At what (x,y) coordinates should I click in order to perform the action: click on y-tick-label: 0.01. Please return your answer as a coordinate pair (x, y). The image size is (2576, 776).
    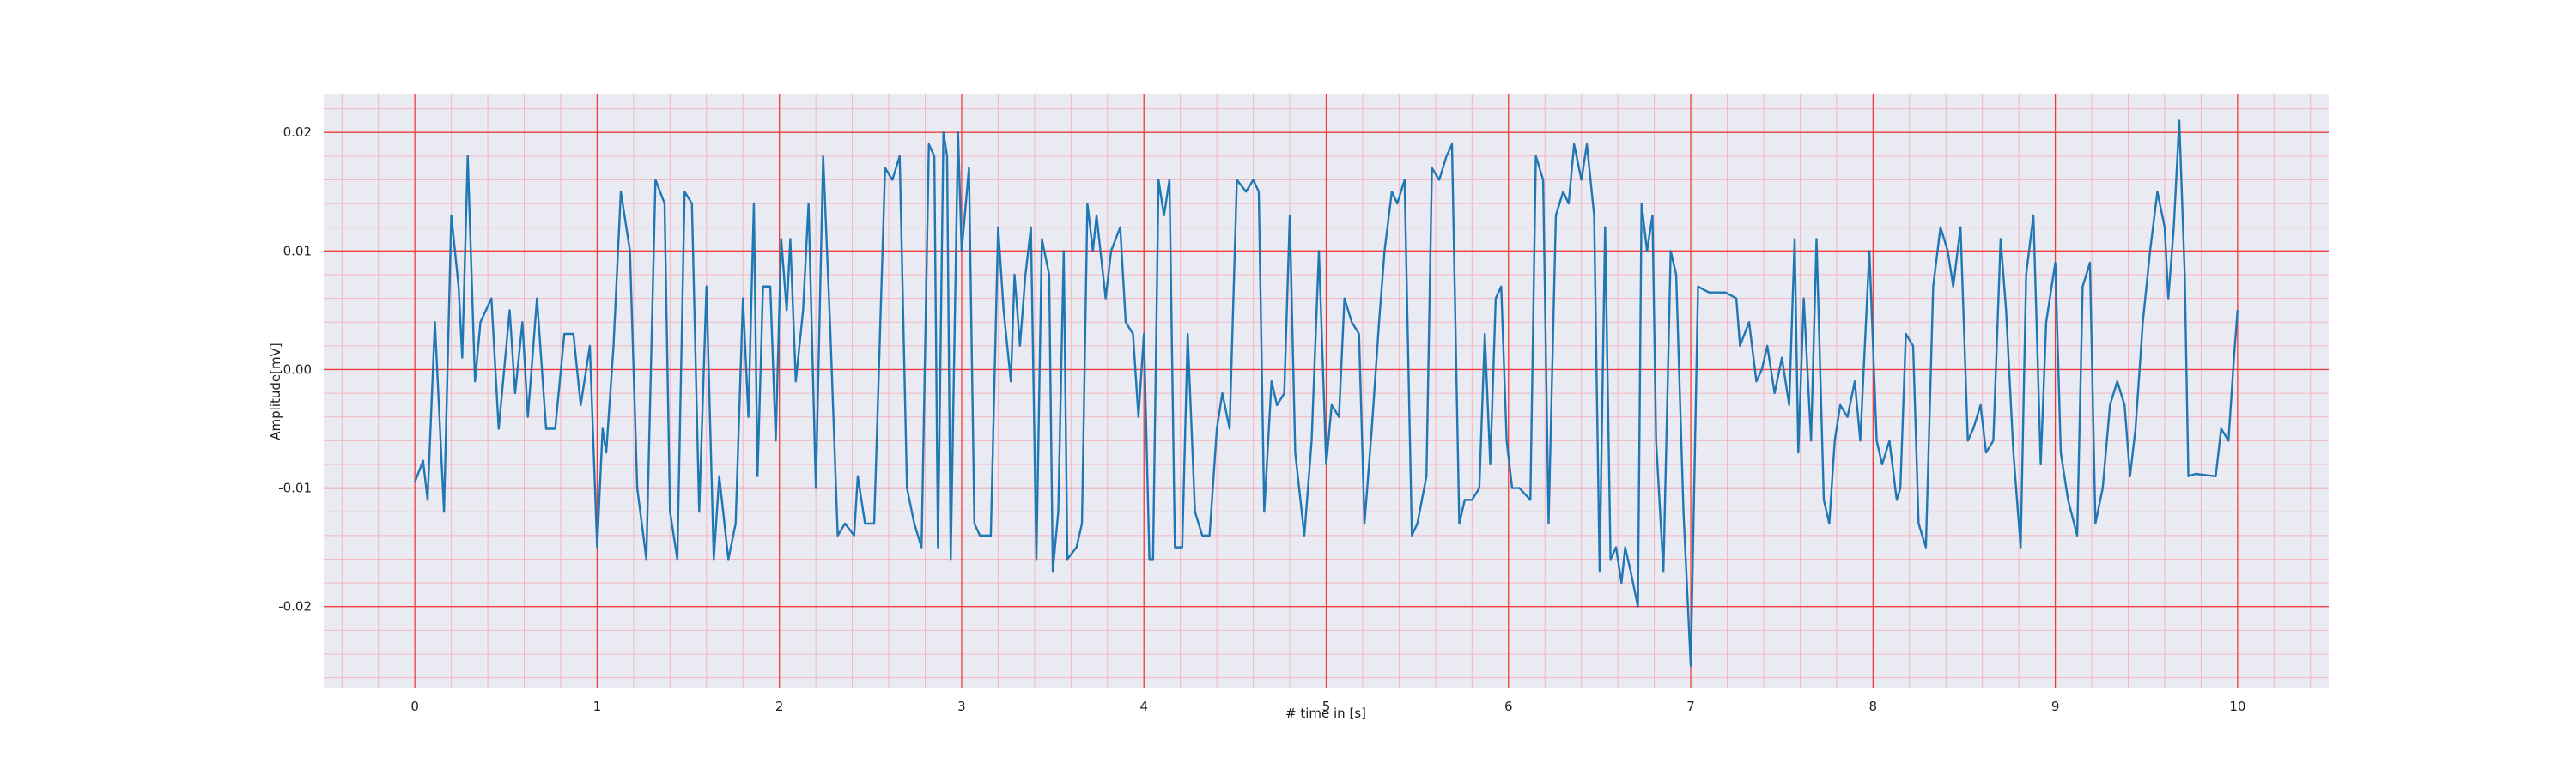
    Looking at the image, I should click on (297, 250).